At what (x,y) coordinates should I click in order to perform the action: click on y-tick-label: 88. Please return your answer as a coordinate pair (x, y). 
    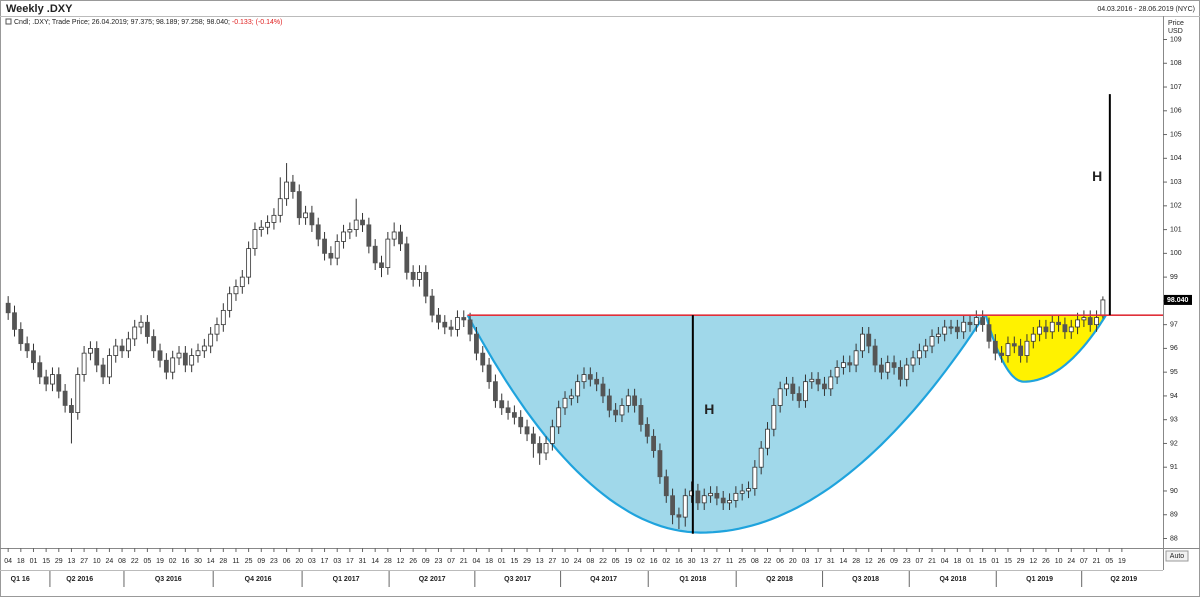
    Looking at the image, I should click on (1174, 538).